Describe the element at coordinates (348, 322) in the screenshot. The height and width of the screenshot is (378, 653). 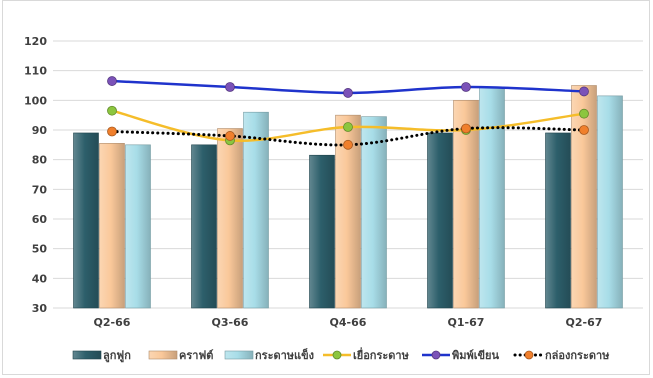
I see `x-tick-label: Q4-66` at that location.